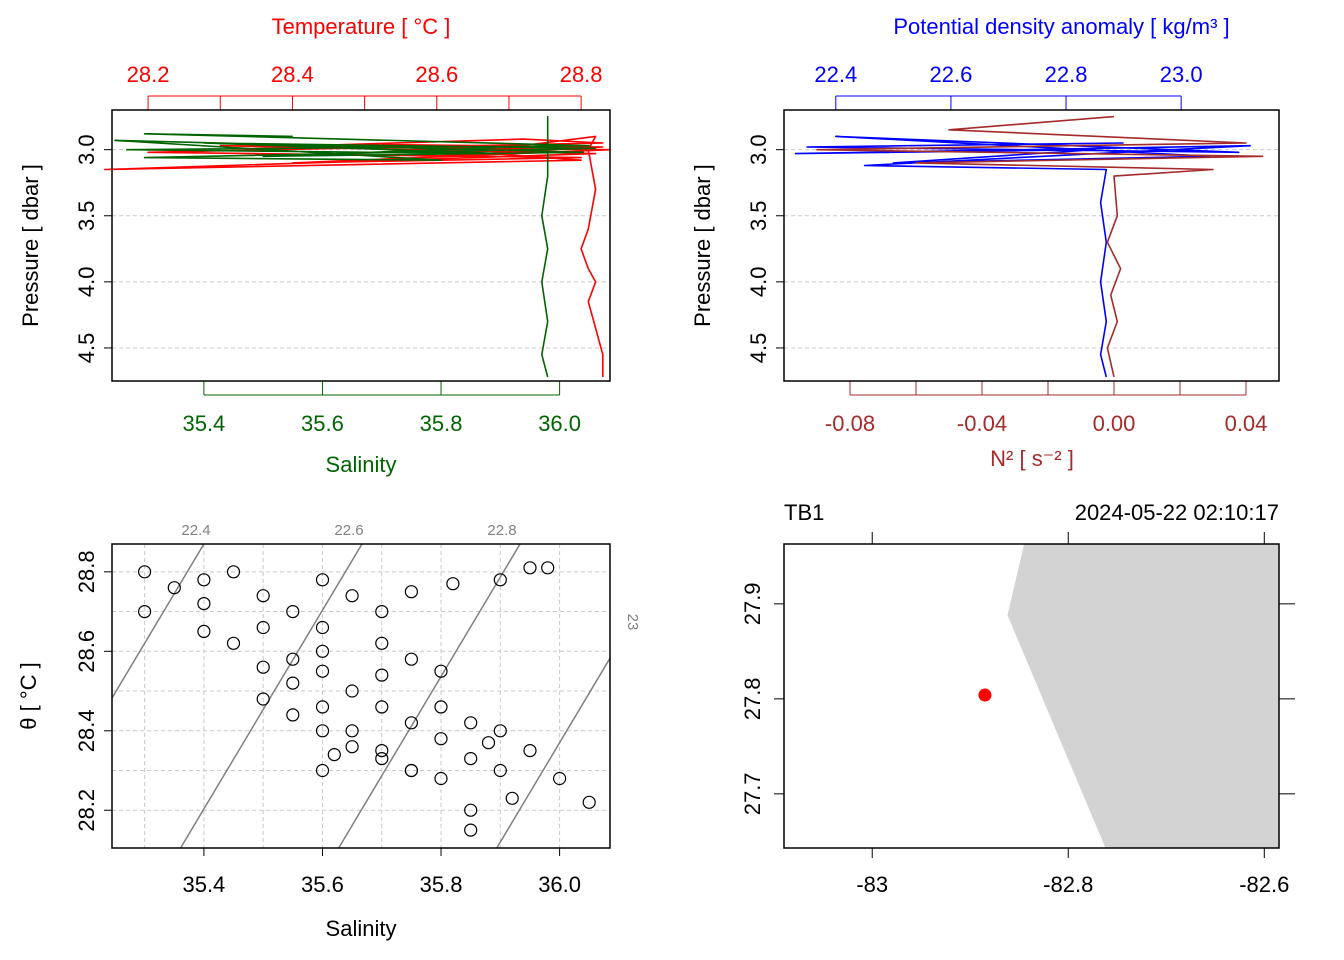 Image resolution: width=1344 pixels, height=960 pixels. Describe the element at coordinates (1264, 884) in the screenshot. I see `x-tick-label: -82.6` at that location.